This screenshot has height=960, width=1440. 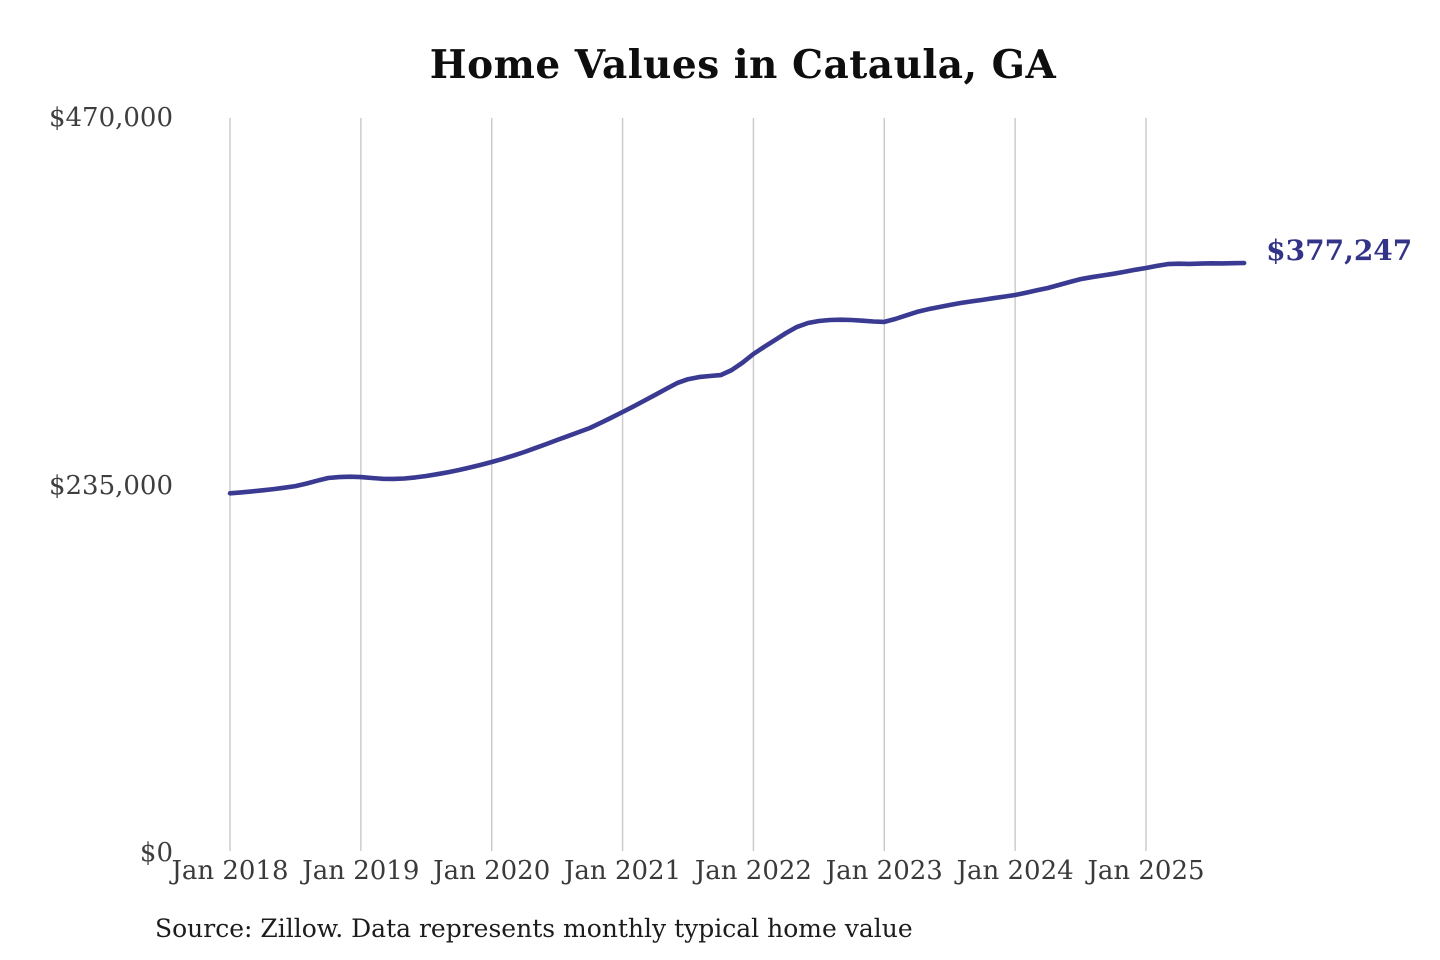 I want to click on x-axis-label: Jan 2024, so click(x=1015, y=871).